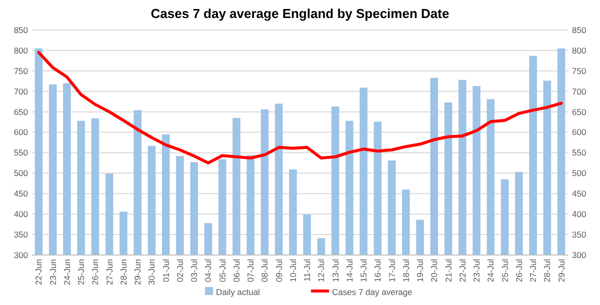 This screenshot has height=305, width=600. I want to click on y2-tick-label: 500, so click(579, 173).